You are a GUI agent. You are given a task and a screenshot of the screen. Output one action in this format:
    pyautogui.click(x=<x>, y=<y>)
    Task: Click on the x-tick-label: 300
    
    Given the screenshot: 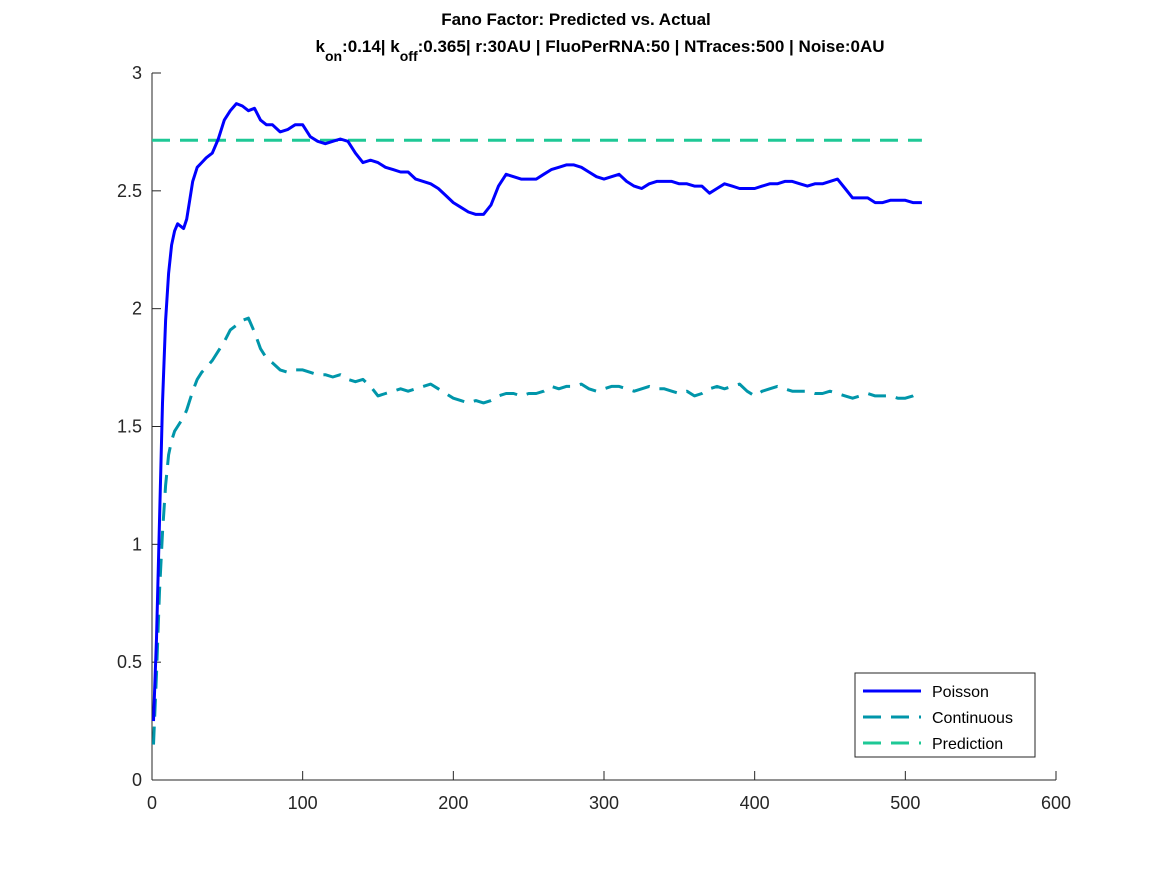 What is the action you would take?
    pyautogui.click(x=604, y=803)
    